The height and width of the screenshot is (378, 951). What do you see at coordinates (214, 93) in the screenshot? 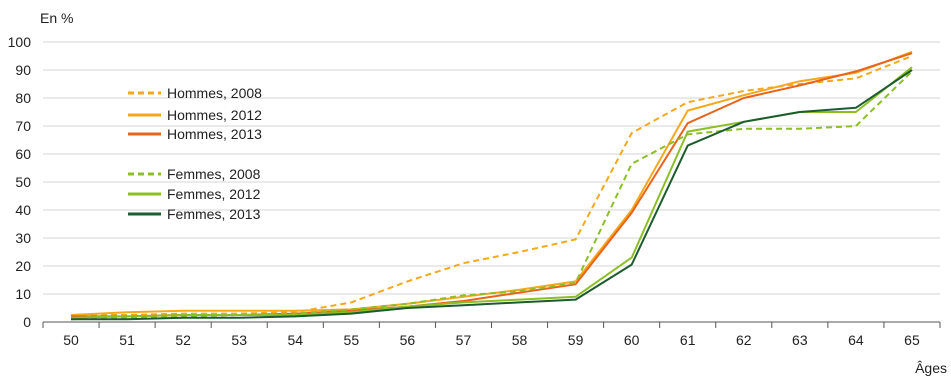
I see `legend-label: Hommes, 2008` at bounding box center [214, 93].